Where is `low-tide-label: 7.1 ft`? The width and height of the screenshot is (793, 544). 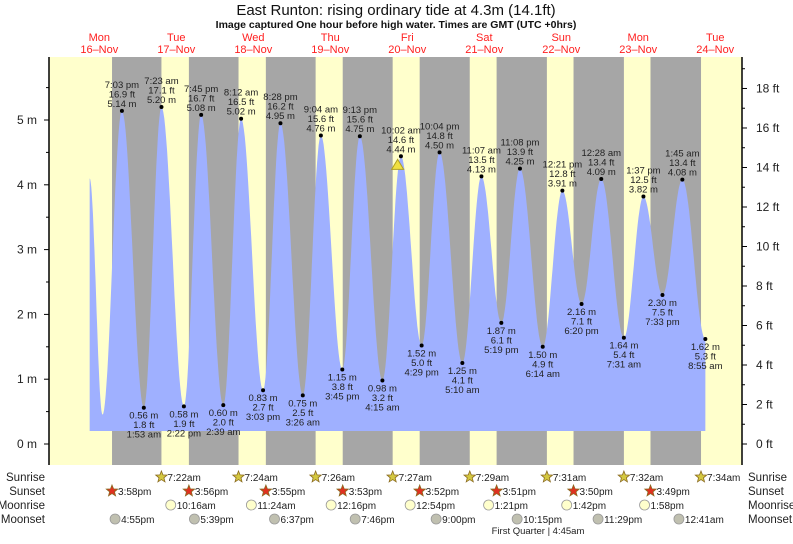 low-tide-label: 7.1 ft is located at coordinates (581, 322).